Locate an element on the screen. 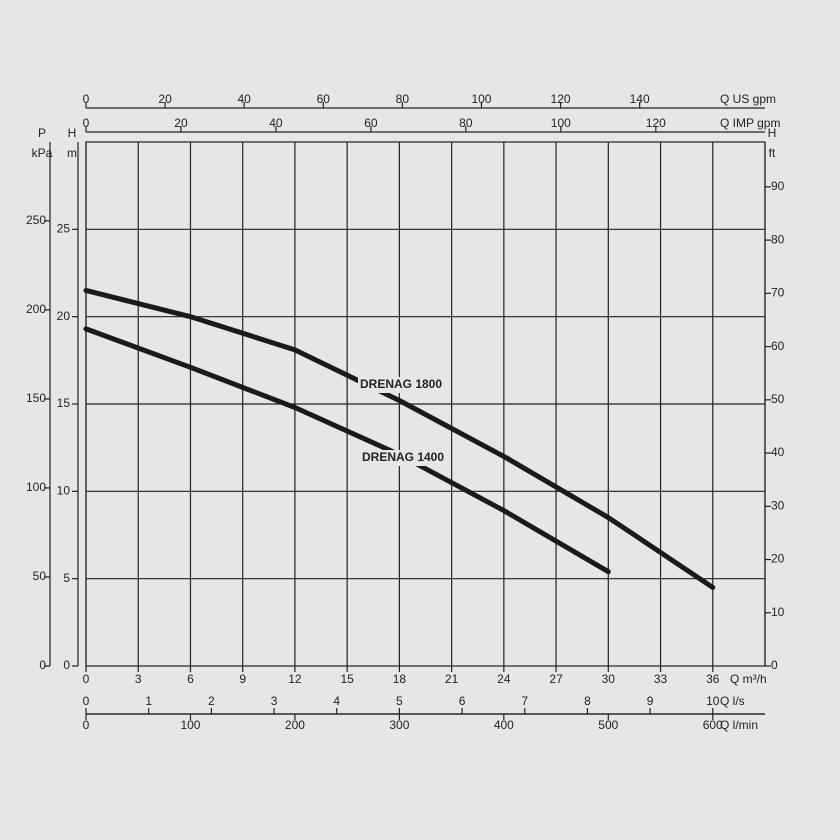  kpa-tick-label: 200 is located at coordinates (36, 309).